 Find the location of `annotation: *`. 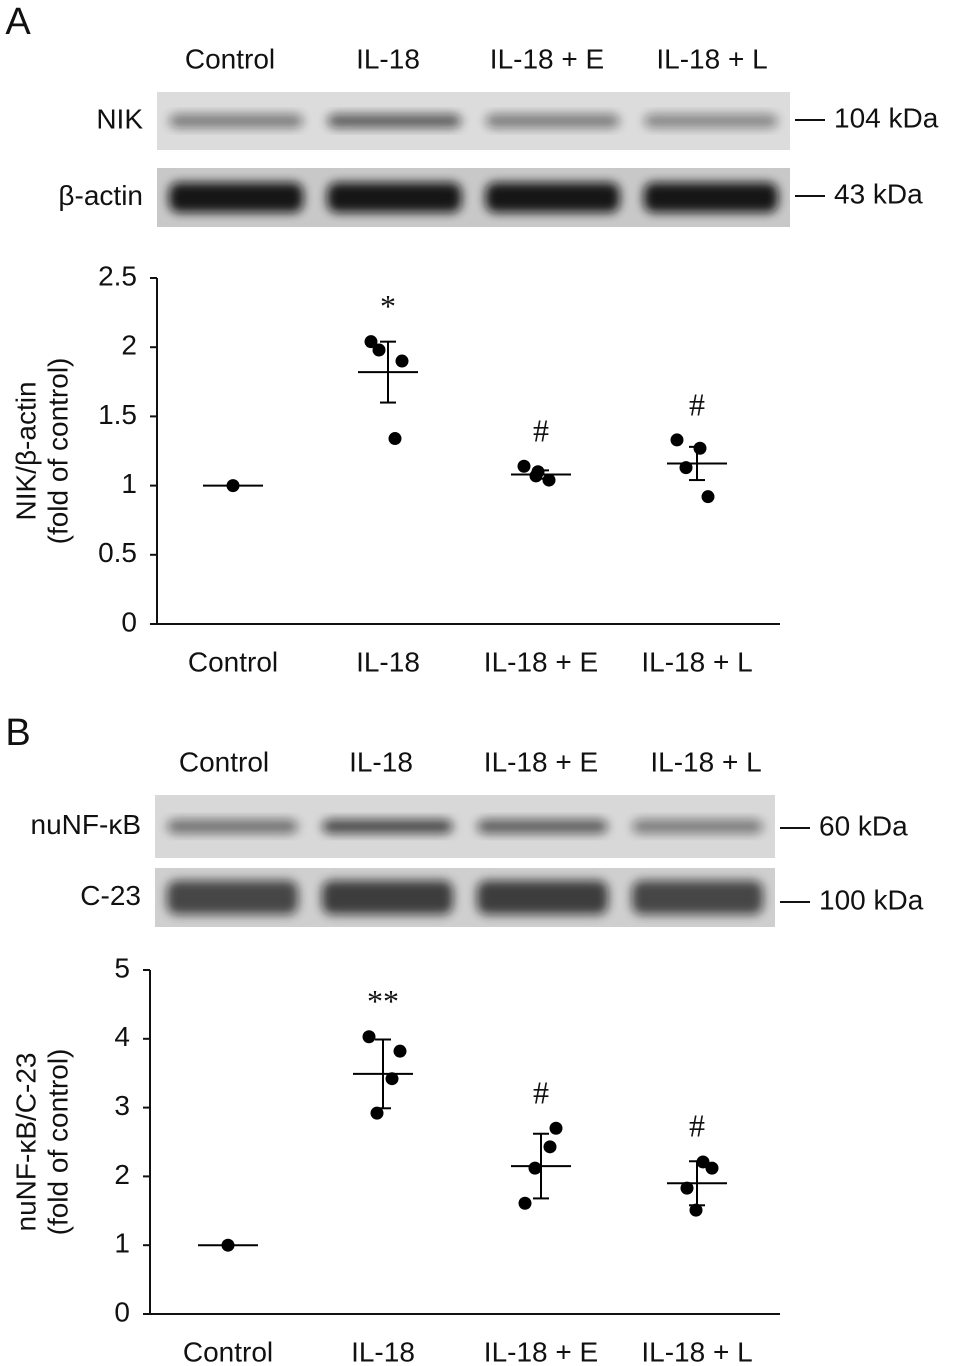

annotation: * is located at coordinates (388, 306).